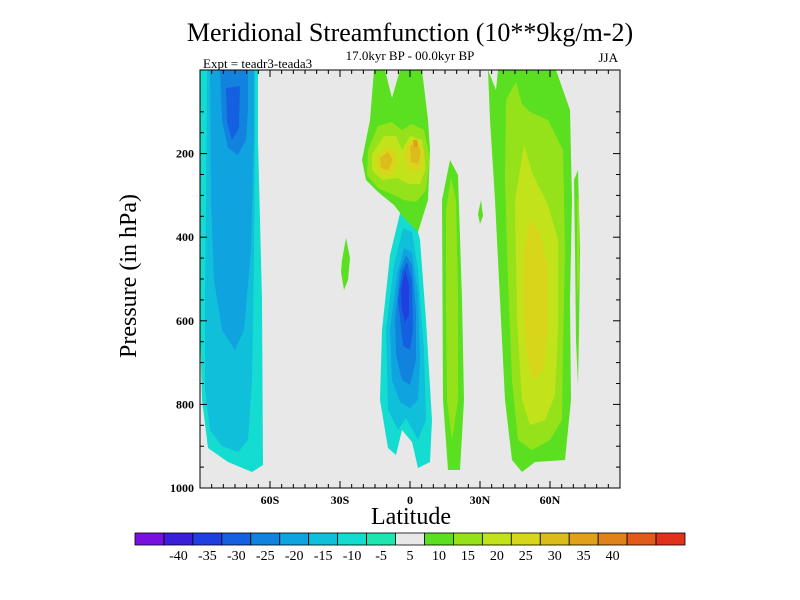  What do you see at coordinates (452, 309) in the screenshot?
I see `contour-pos-10-subtrop` at bounding box center [452, 309].